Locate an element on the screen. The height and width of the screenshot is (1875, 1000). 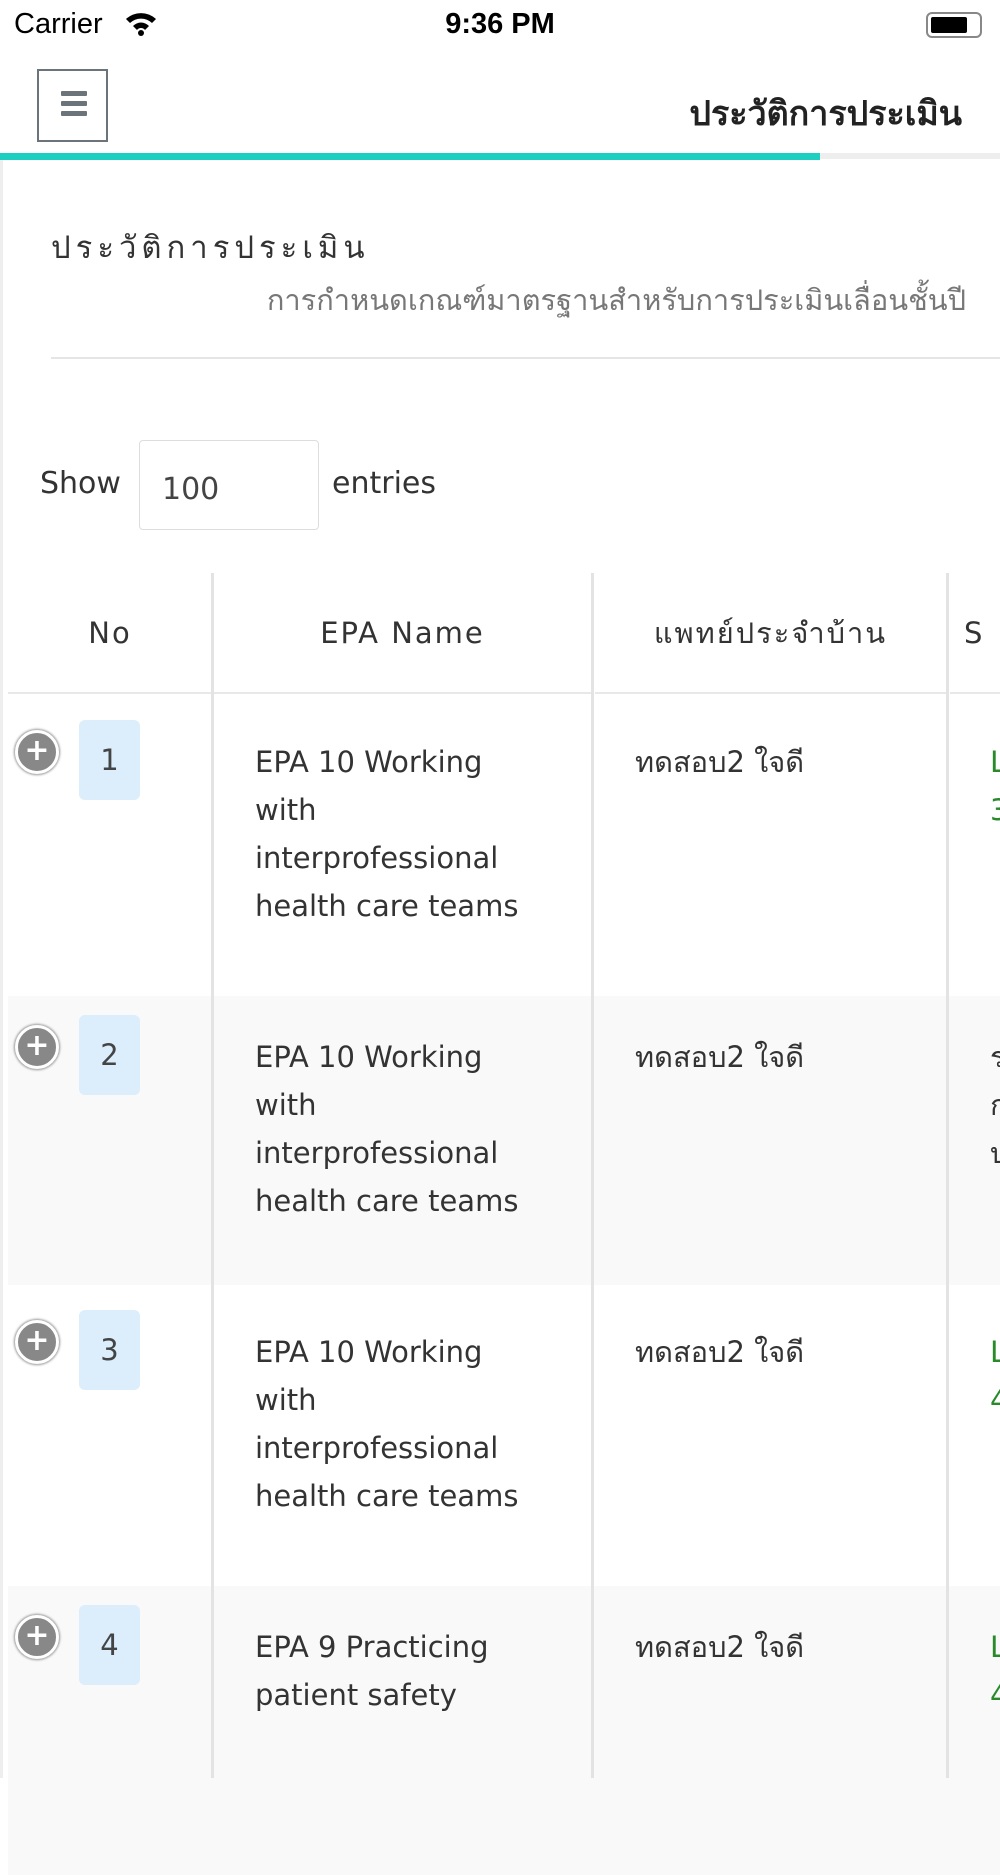
row-number-badge: 3 is located at coordinates (109, 1350).